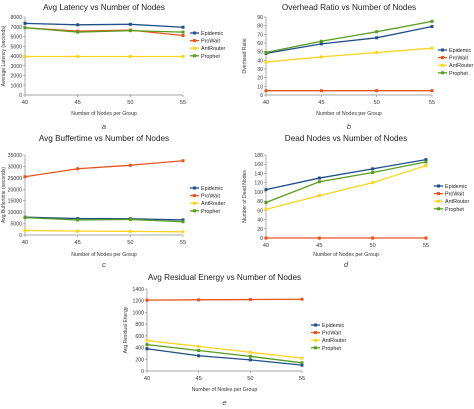 The width and height of the screenshot is (474, 409). Describe the element at coordinates (16, 67) in the screenshot. I see `y-tick-label: 3000` at that location.